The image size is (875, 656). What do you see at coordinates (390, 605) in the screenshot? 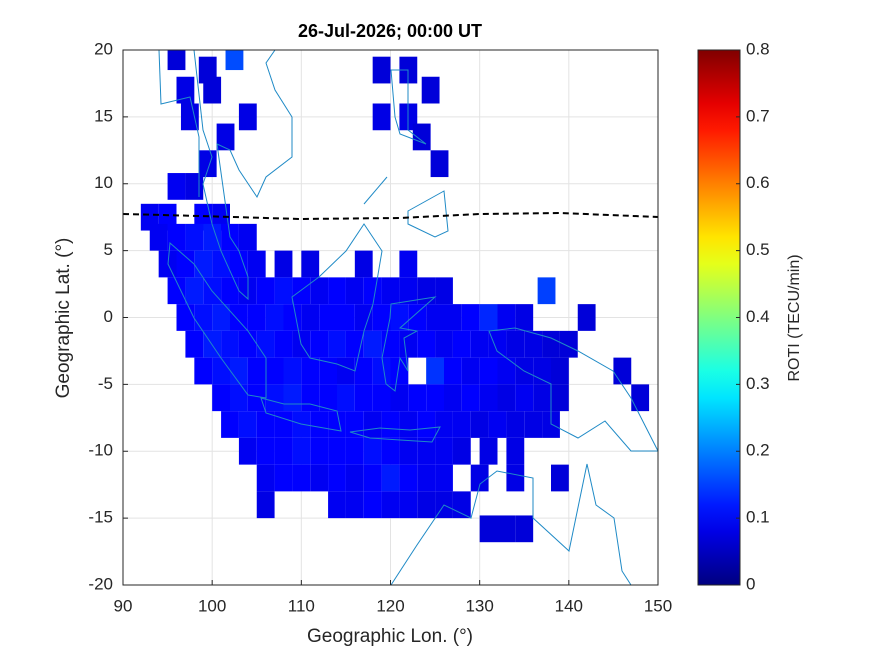
I see `x-tick-label: 120` at bounding box center [390, 605].